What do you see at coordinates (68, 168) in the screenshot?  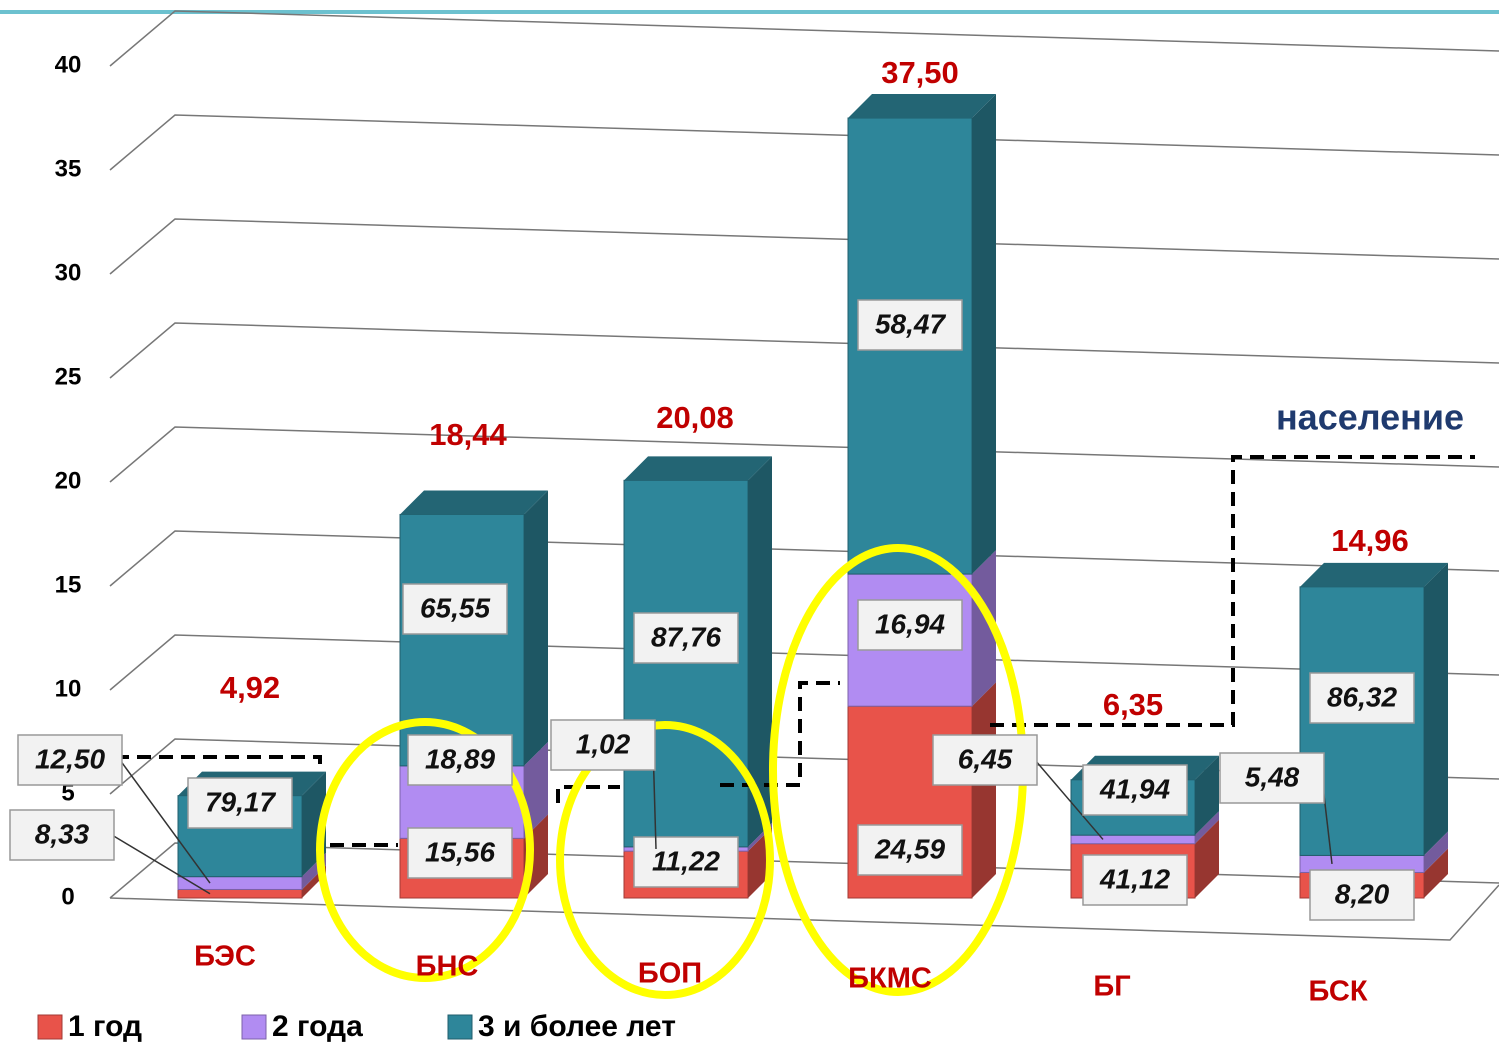 I see `y-tick-label: 35` at bounding box center [68, 168].